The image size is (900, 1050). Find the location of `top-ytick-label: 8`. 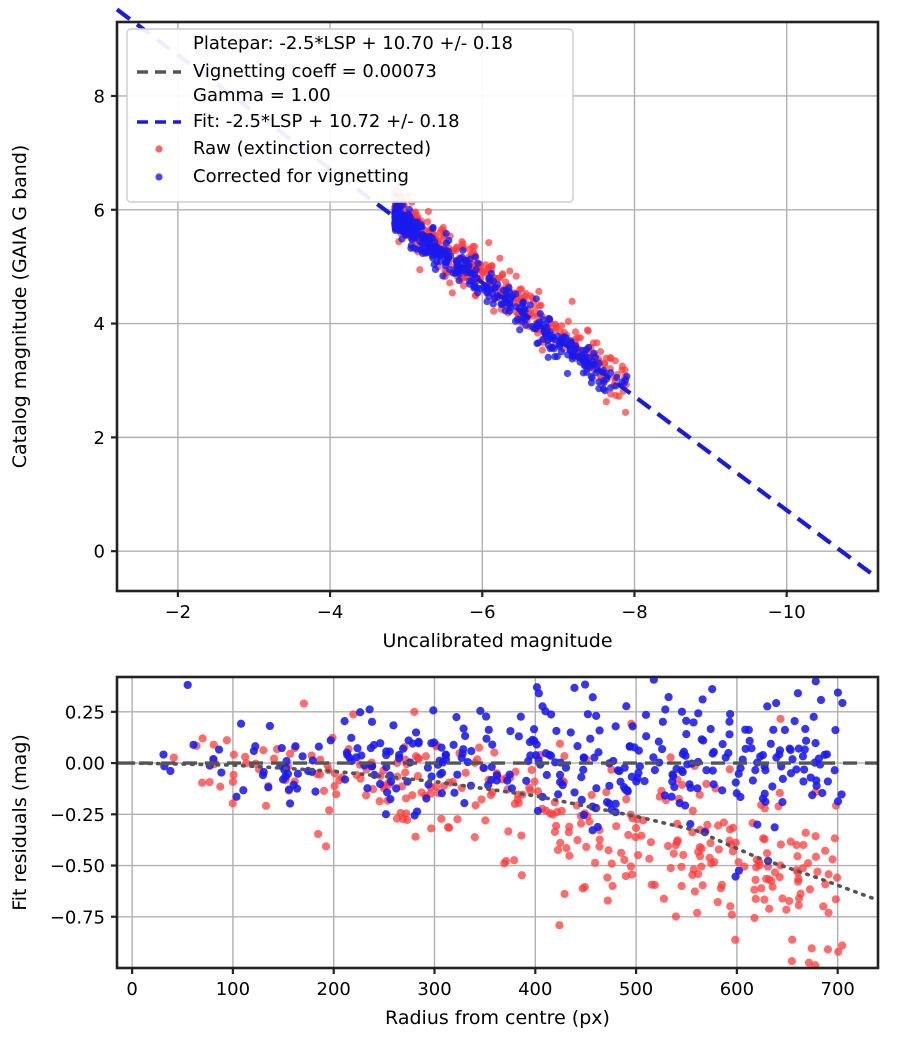

top-ytick-label: 8 is located at coordinates (99, 96).